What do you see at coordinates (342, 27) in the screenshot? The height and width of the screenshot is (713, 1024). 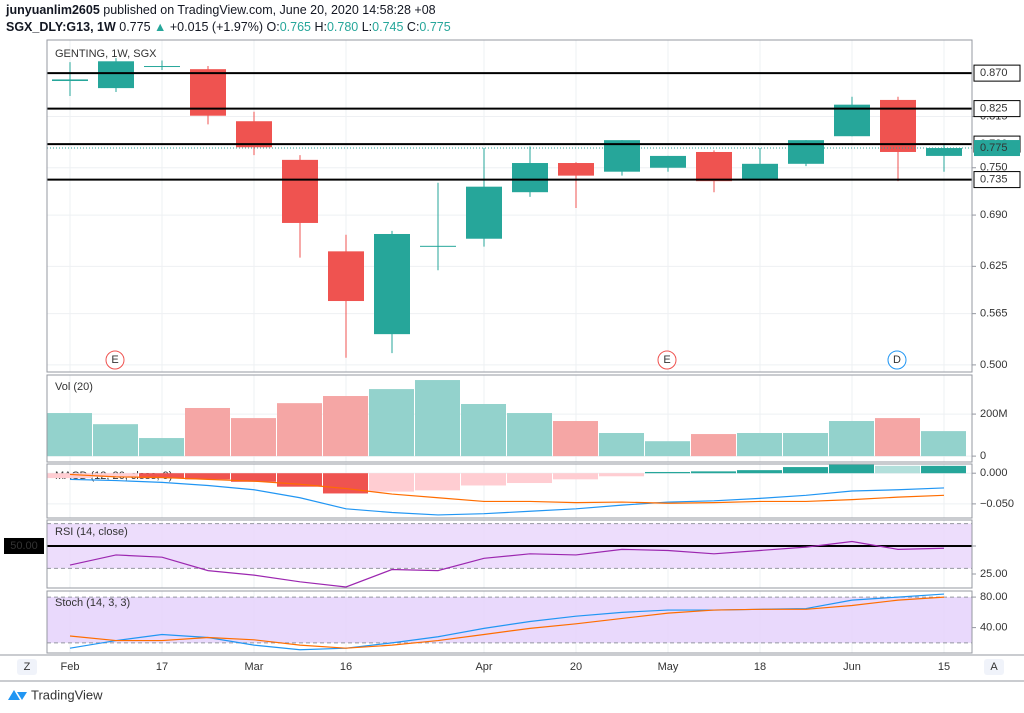 I see `h-value: 0.780` at bounding box center [342, 27].